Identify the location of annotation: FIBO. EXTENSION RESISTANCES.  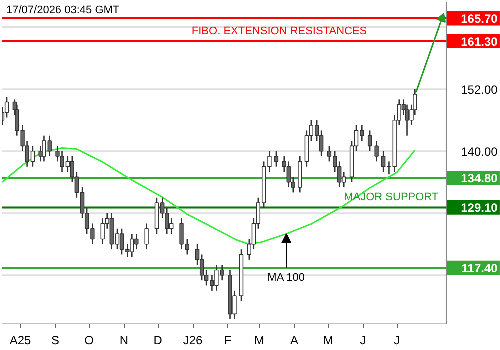
(280, 31).